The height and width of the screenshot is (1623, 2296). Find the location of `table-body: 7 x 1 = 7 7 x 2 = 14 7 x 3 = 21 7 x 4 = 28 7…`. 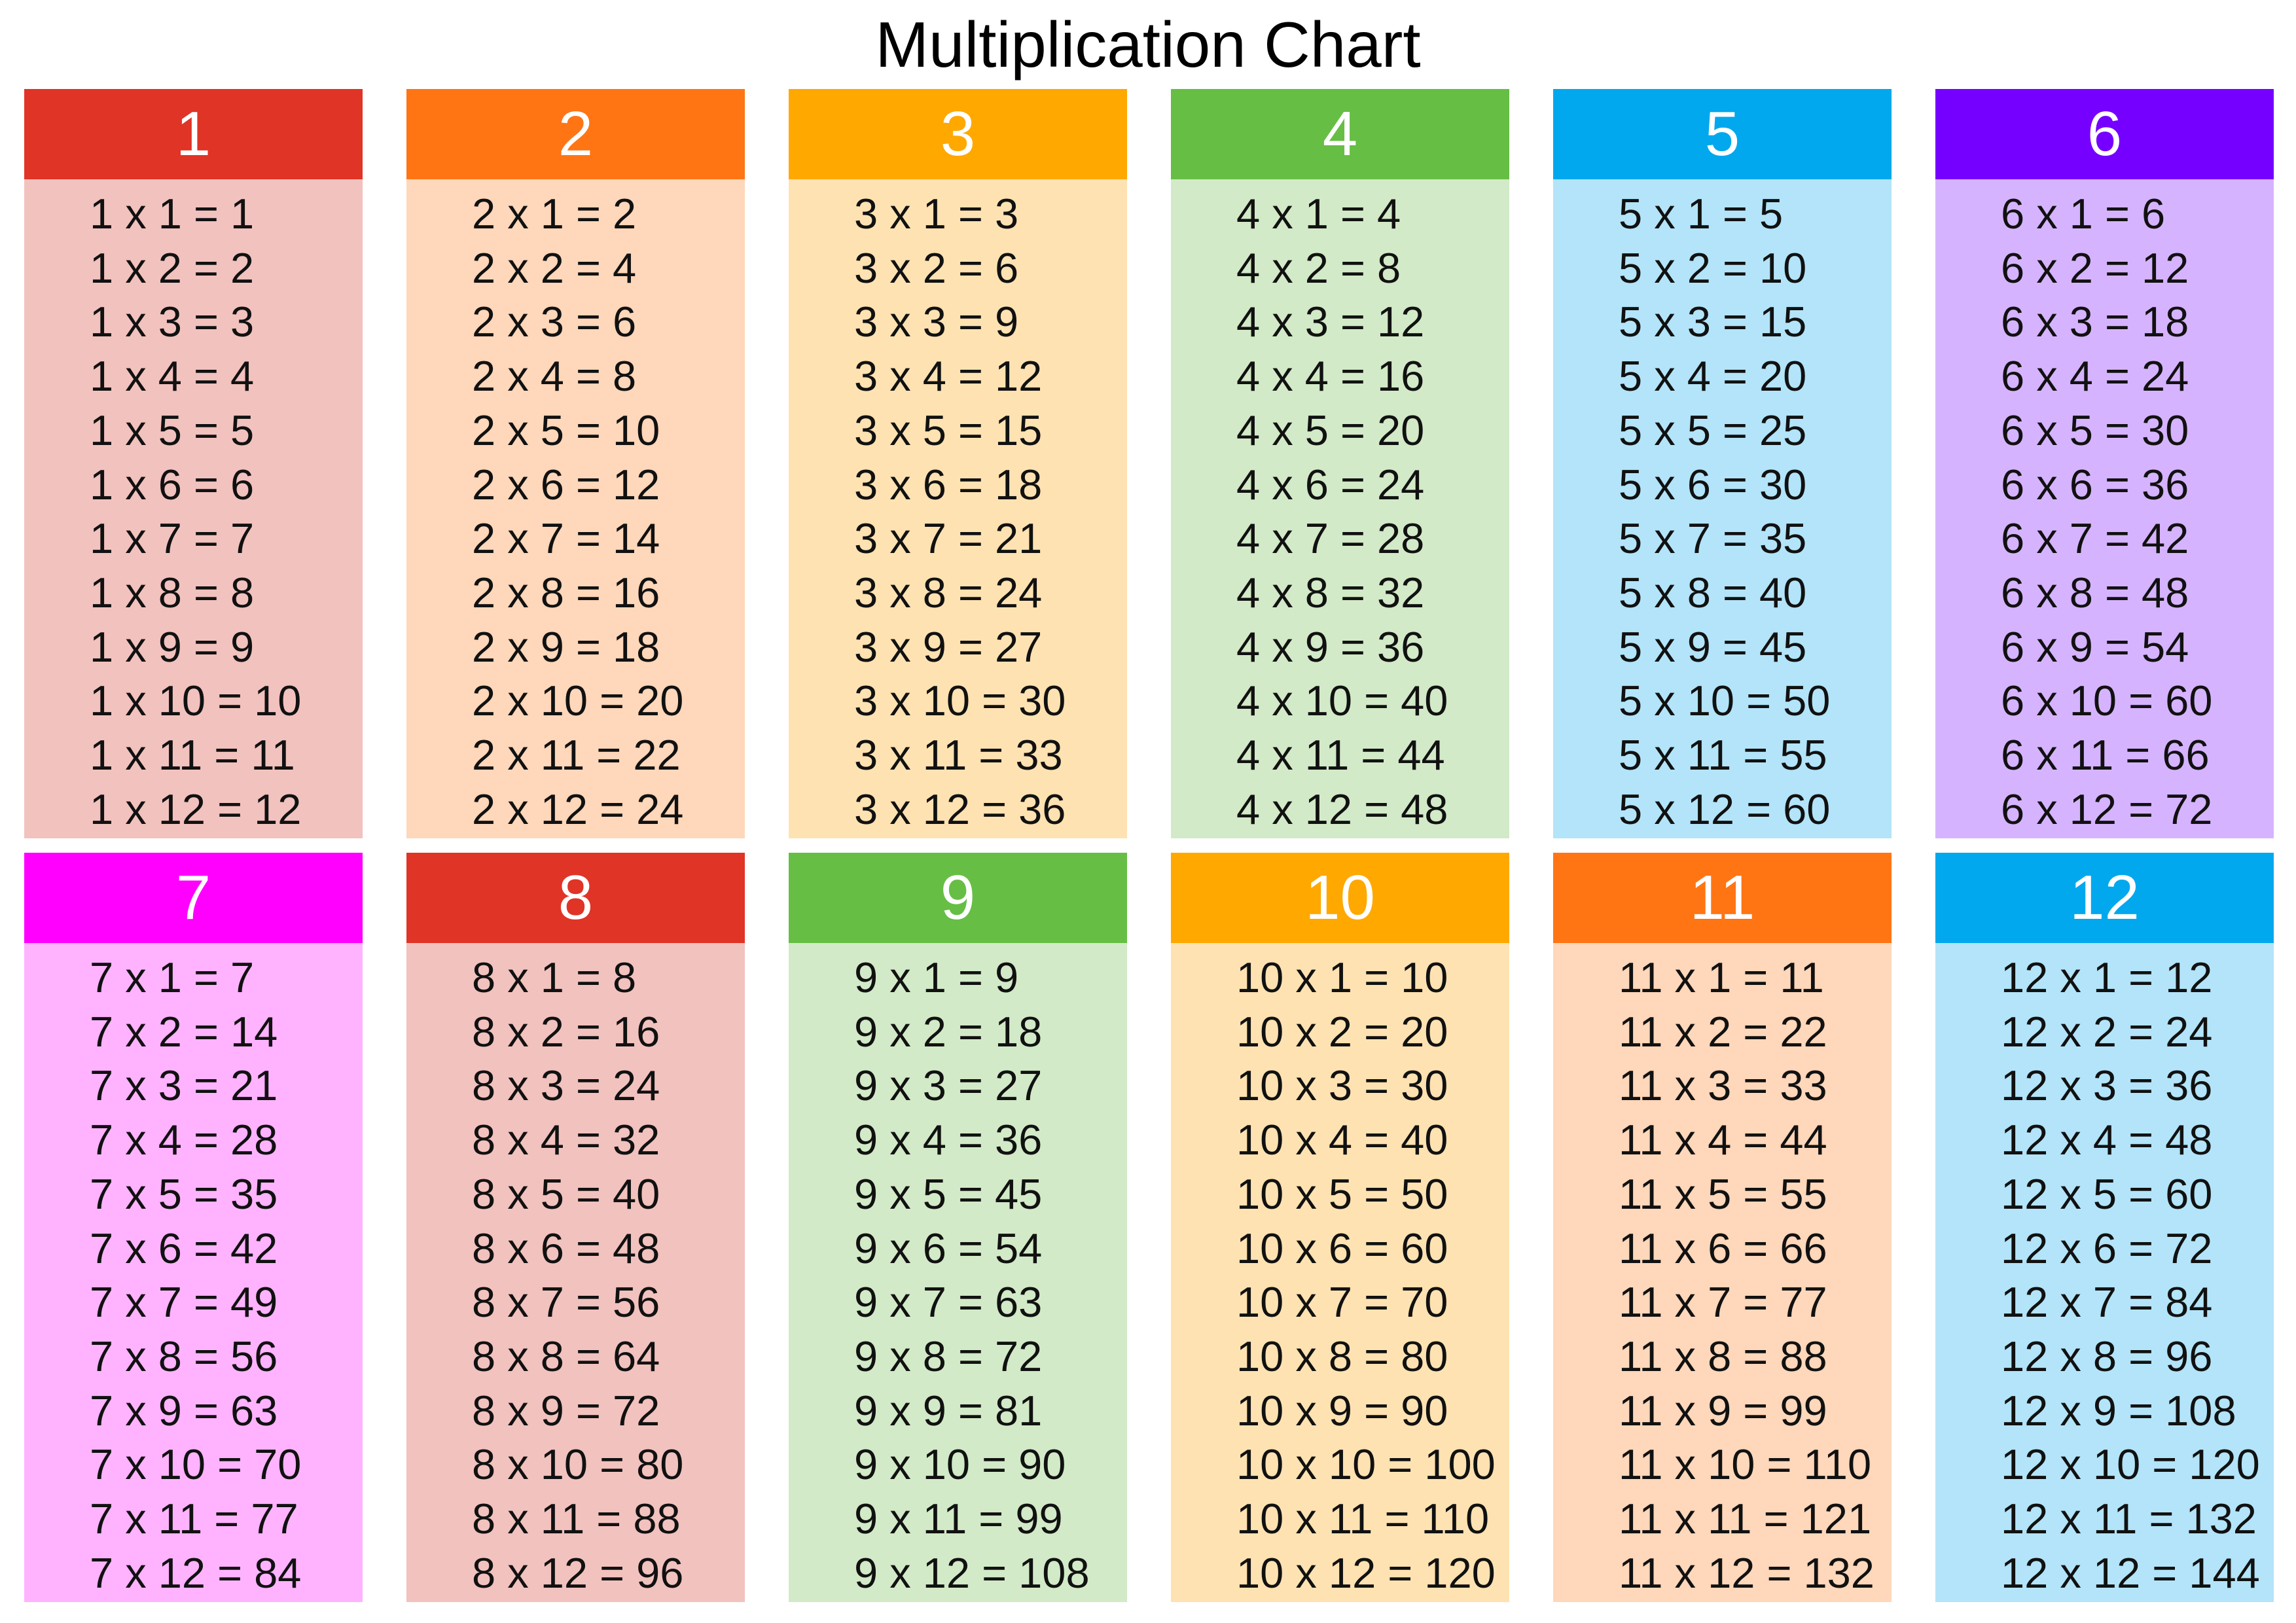

table-body: 7 x 1 = 7 7 x 2 = 14 7 x 3 = 21 7 x 4 = 28 7… is located at coordinates (193, 1272).